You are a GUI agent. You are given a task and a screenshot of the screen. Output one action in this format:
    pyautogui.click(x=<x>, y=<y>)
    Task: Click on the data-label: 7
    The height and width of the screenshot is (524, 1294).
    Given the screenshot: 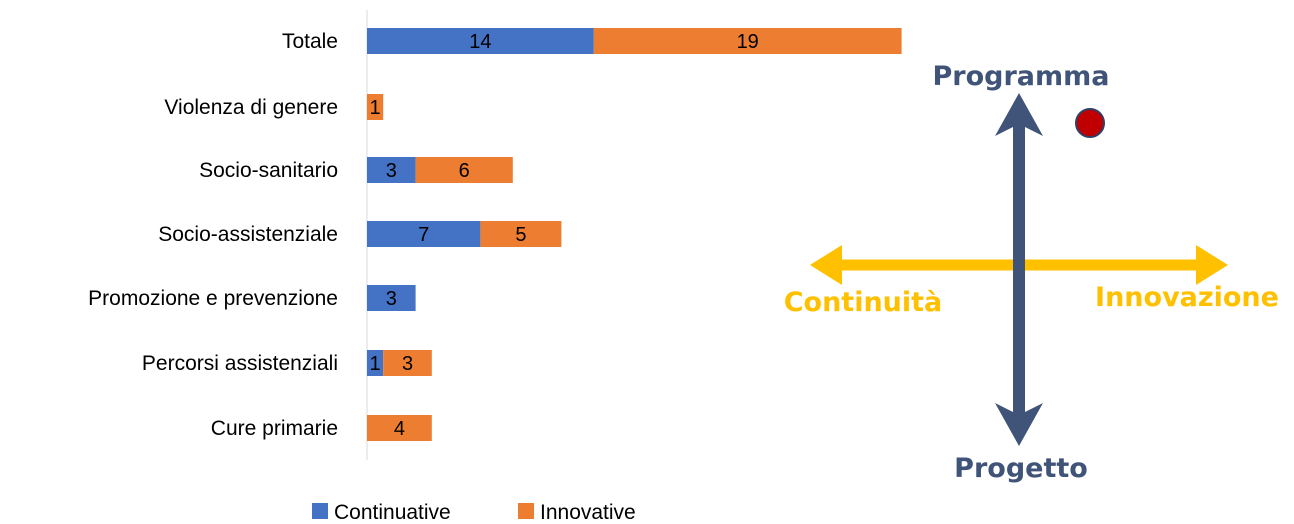 What is the action you would take?
    pyautogui.click(x=423, y=235)
    